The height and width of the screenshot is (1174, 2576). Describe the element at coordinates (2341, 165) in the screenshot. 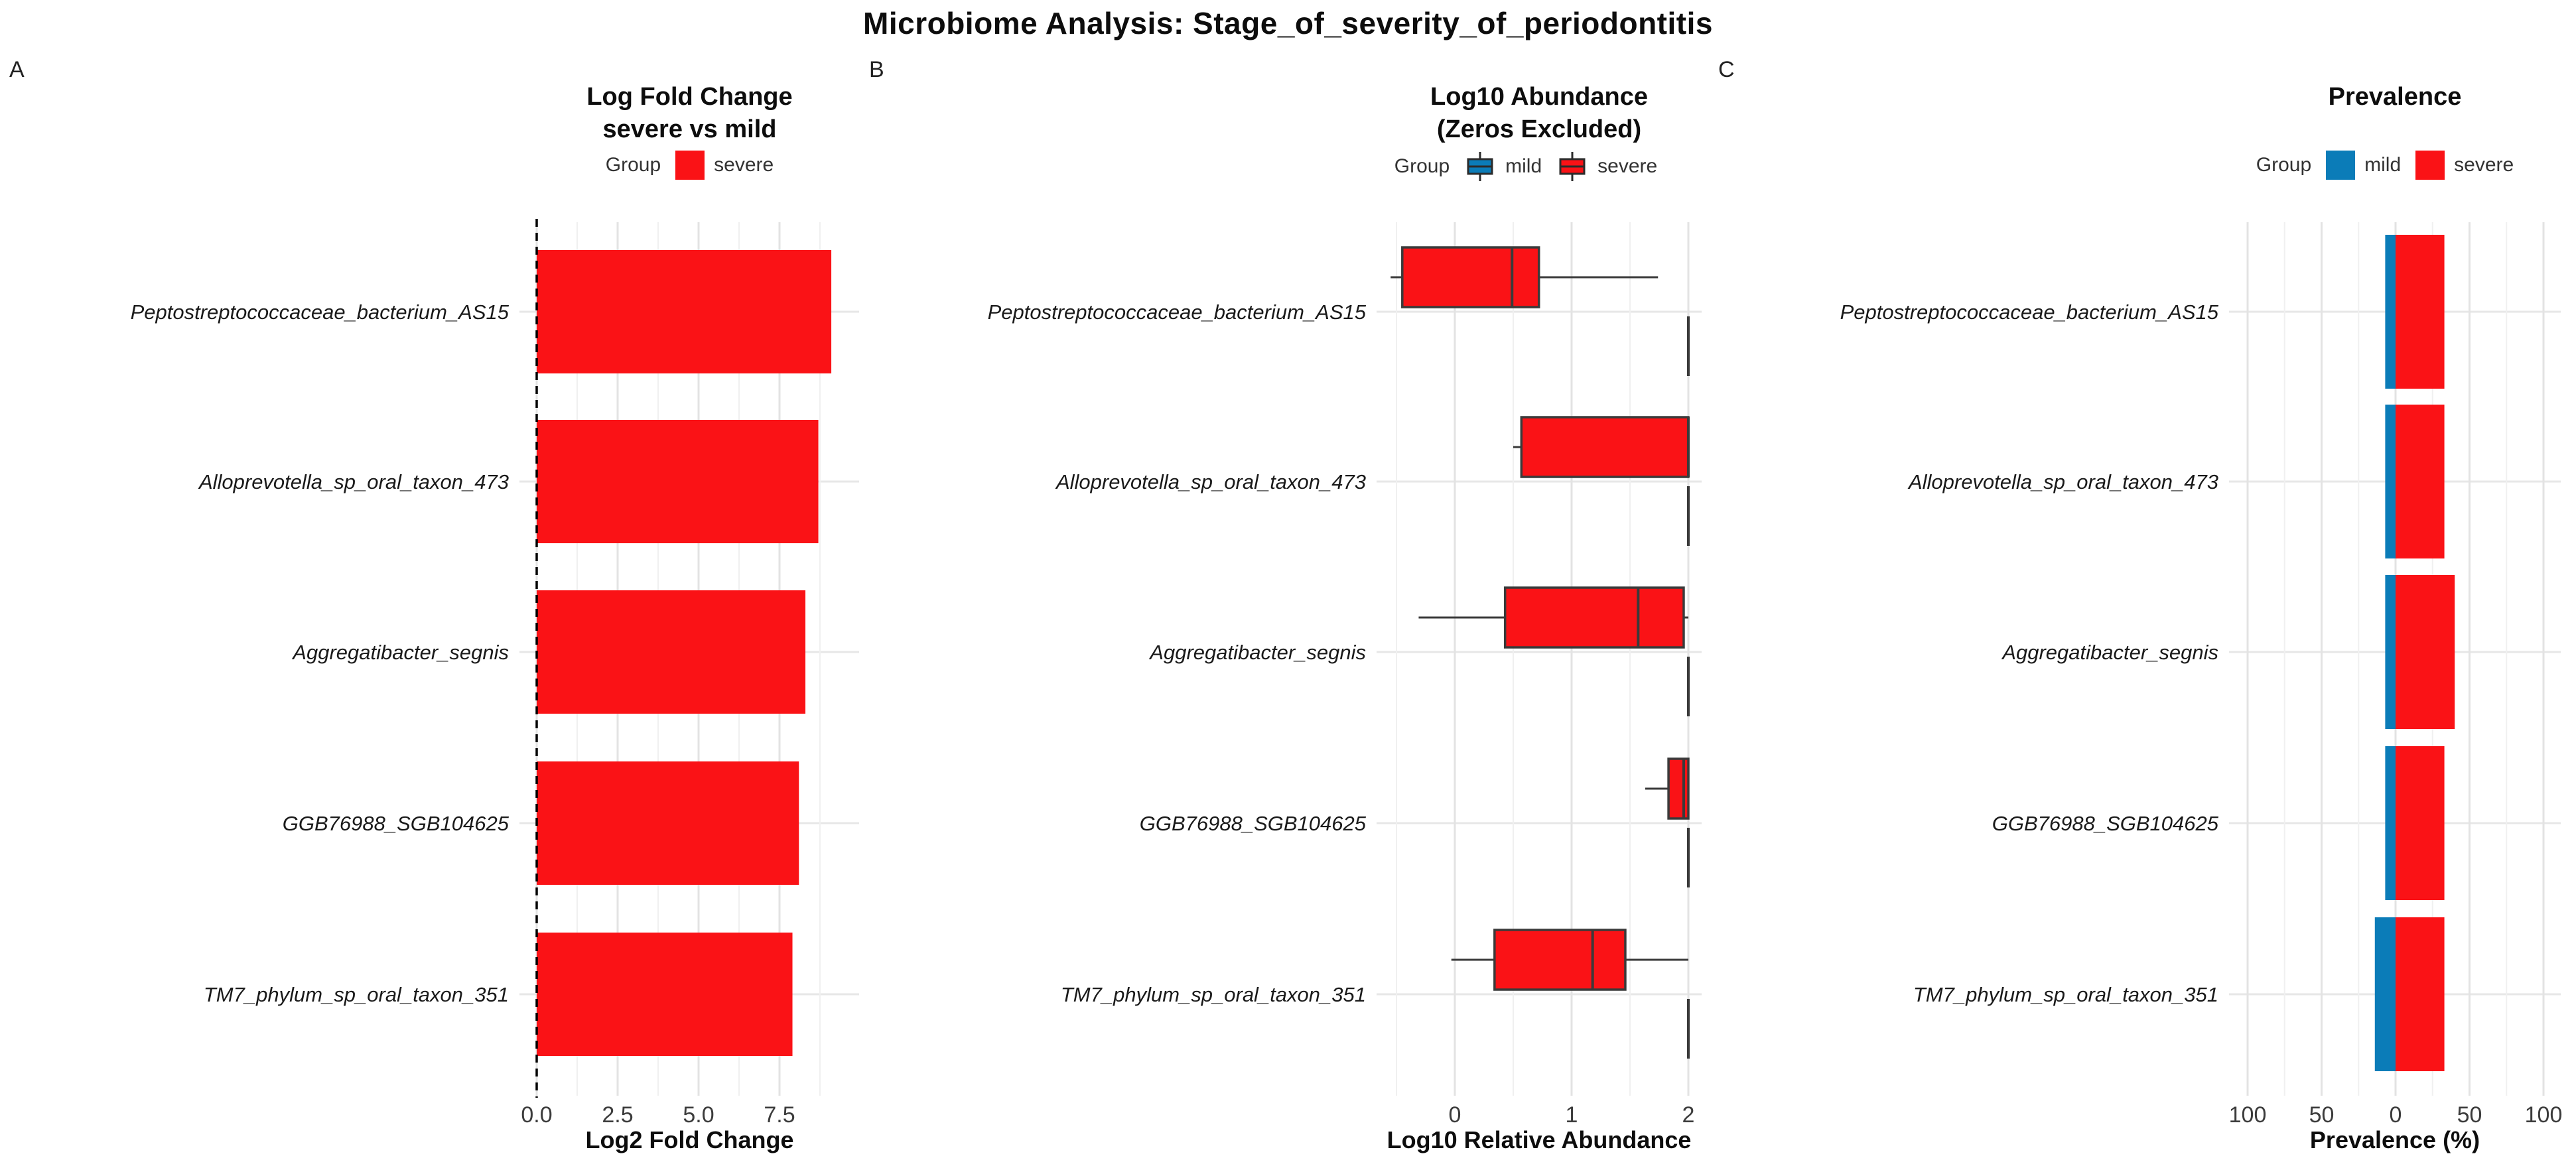

I see `mild-swatch-icon` at that location.